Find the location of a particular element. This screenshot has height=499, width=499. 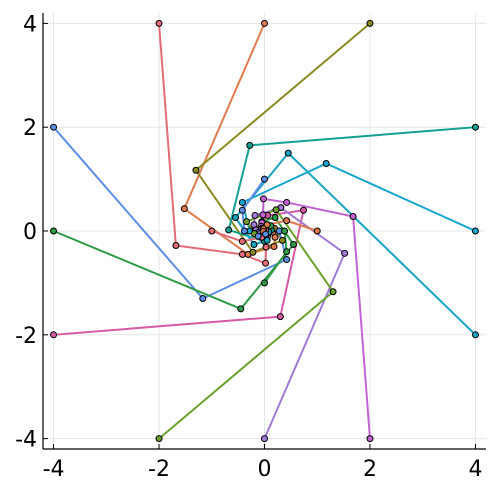

y-tick-label-3: 2 is located at coordinates (30, 128).